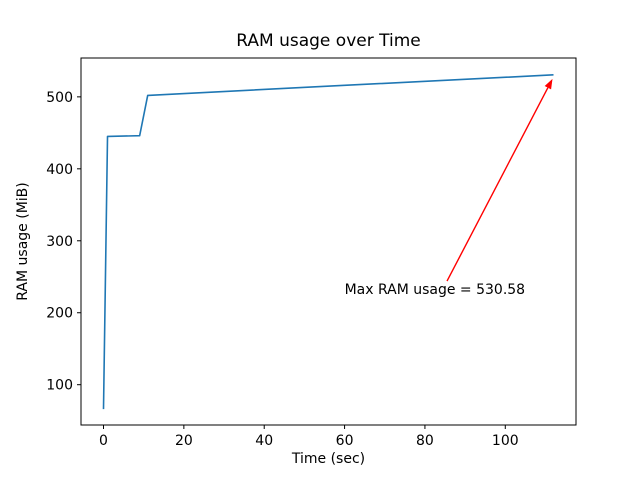 The height and width of the screenshot is (480, 640). I want to click on annotation-arrow-shaft, so click(497, 184).